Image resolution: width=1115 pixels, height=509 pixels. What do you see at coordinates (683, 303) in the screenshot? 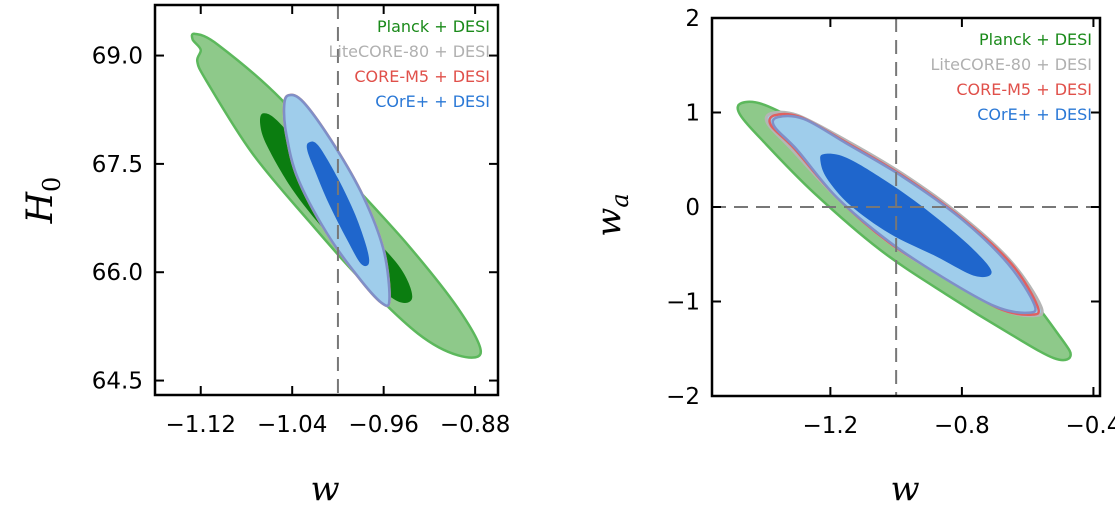
I see `y-tick-label: −1` at bounding box center [683, 303].